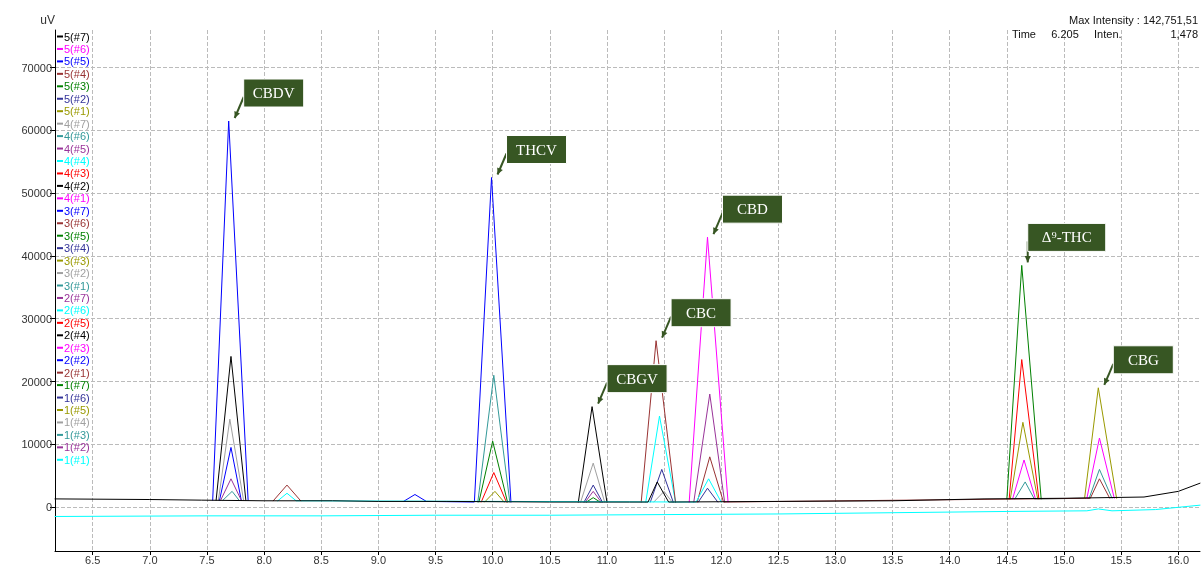 The height and width of the screenshot is (567, 1202). Describe the element at coordinates (321, 559) in the screenshot. I see `x-tick-label: 8.5` at that location.